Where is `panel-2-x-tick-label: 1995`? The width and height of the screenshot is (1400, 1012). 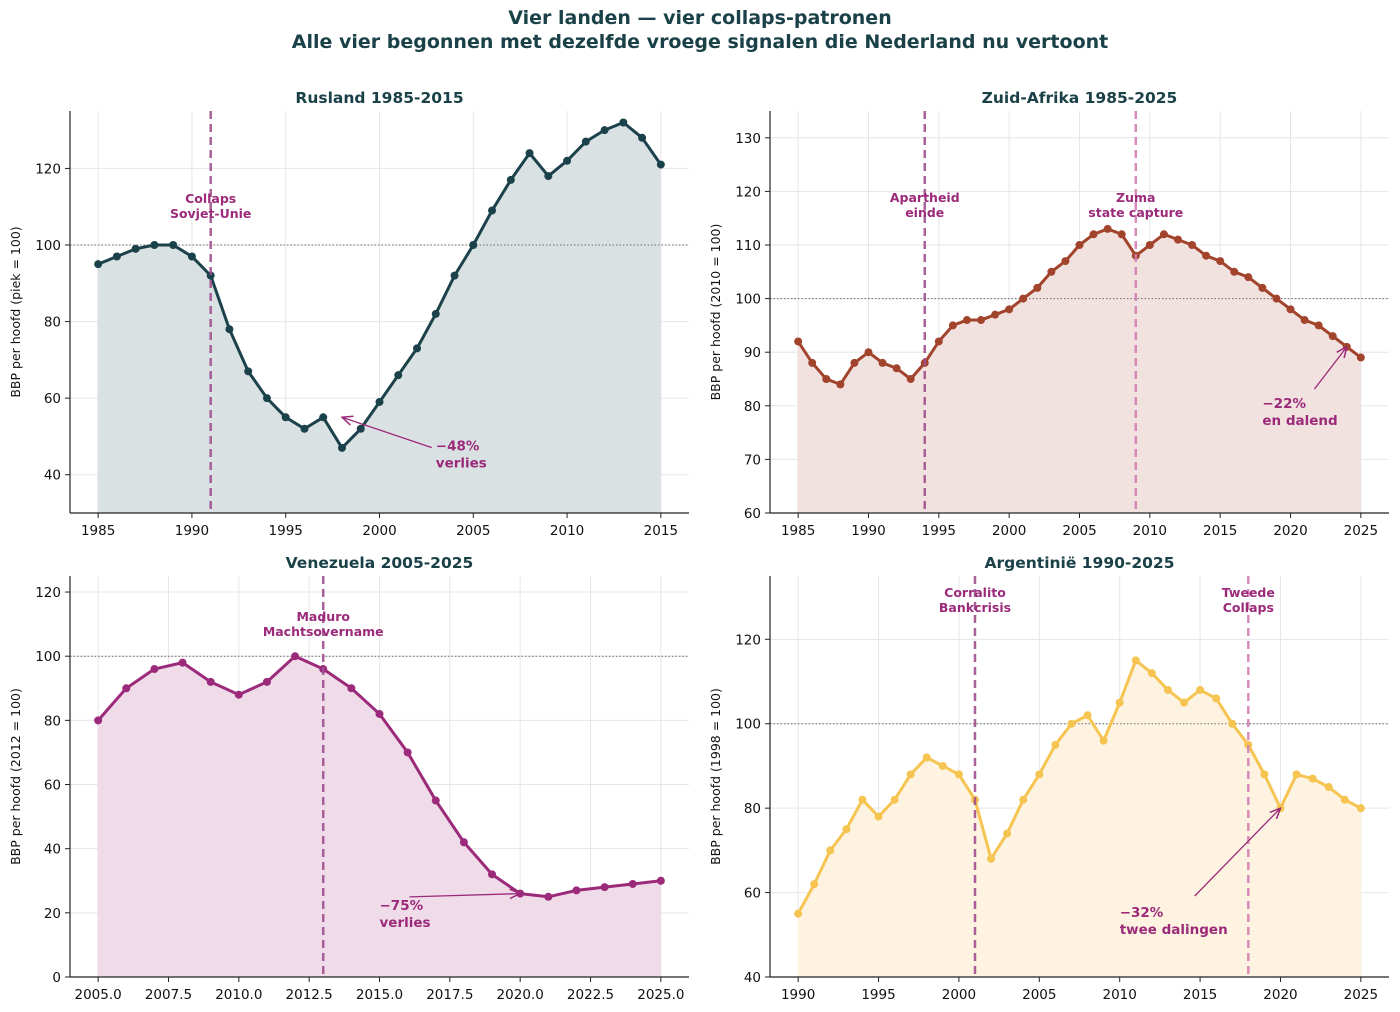
panel-2-x-tick-label: 1995 is located at coordinates (939, 531).